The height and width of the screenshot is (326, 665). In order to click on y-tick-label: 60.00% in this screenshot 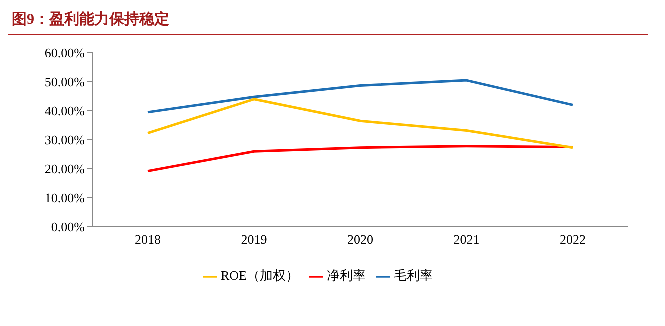, I will do `click(65, 53)`.